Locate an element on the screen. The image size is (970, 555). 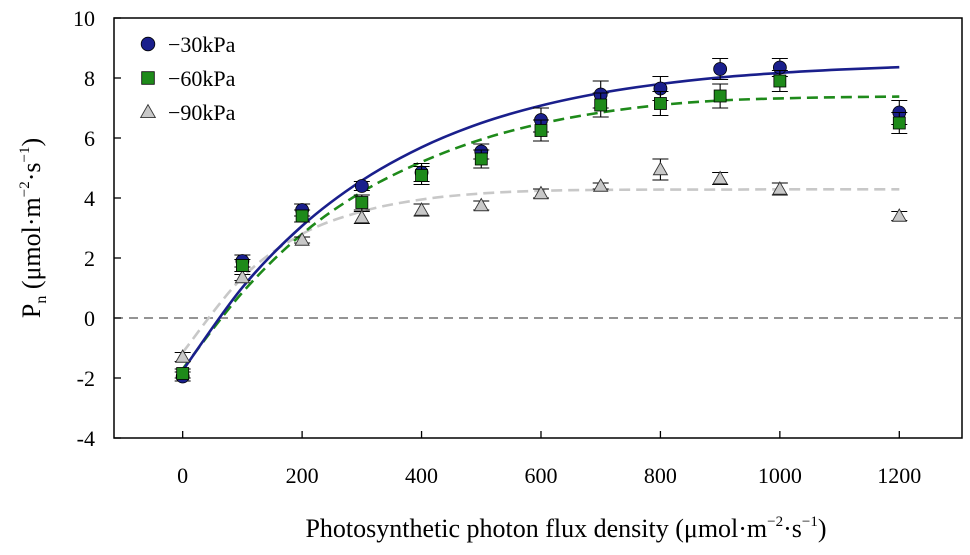
y-axis-title-sub: n is located at coordinates (41, 300).